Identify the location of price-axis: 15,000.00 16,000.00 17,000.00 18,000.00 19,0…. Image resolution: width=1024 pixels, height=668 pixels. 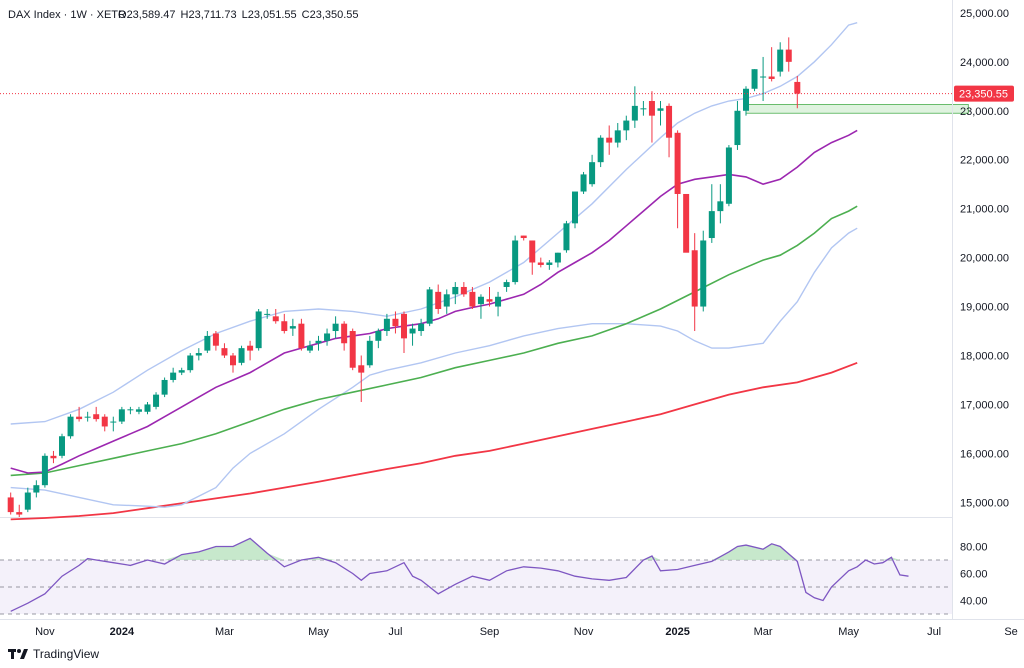
(980, 310).